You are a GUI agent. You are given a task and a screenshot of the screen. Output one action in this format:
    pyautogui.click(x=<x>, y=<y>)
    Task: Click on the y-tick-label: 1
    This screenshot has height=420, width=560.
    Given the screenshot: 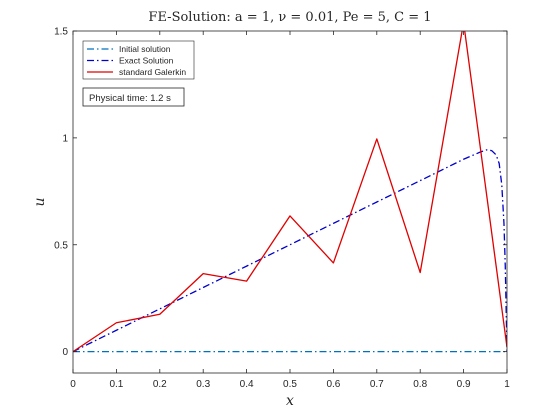 What is the action you would take?
    pyautogui.click(x=65, y=138)
    